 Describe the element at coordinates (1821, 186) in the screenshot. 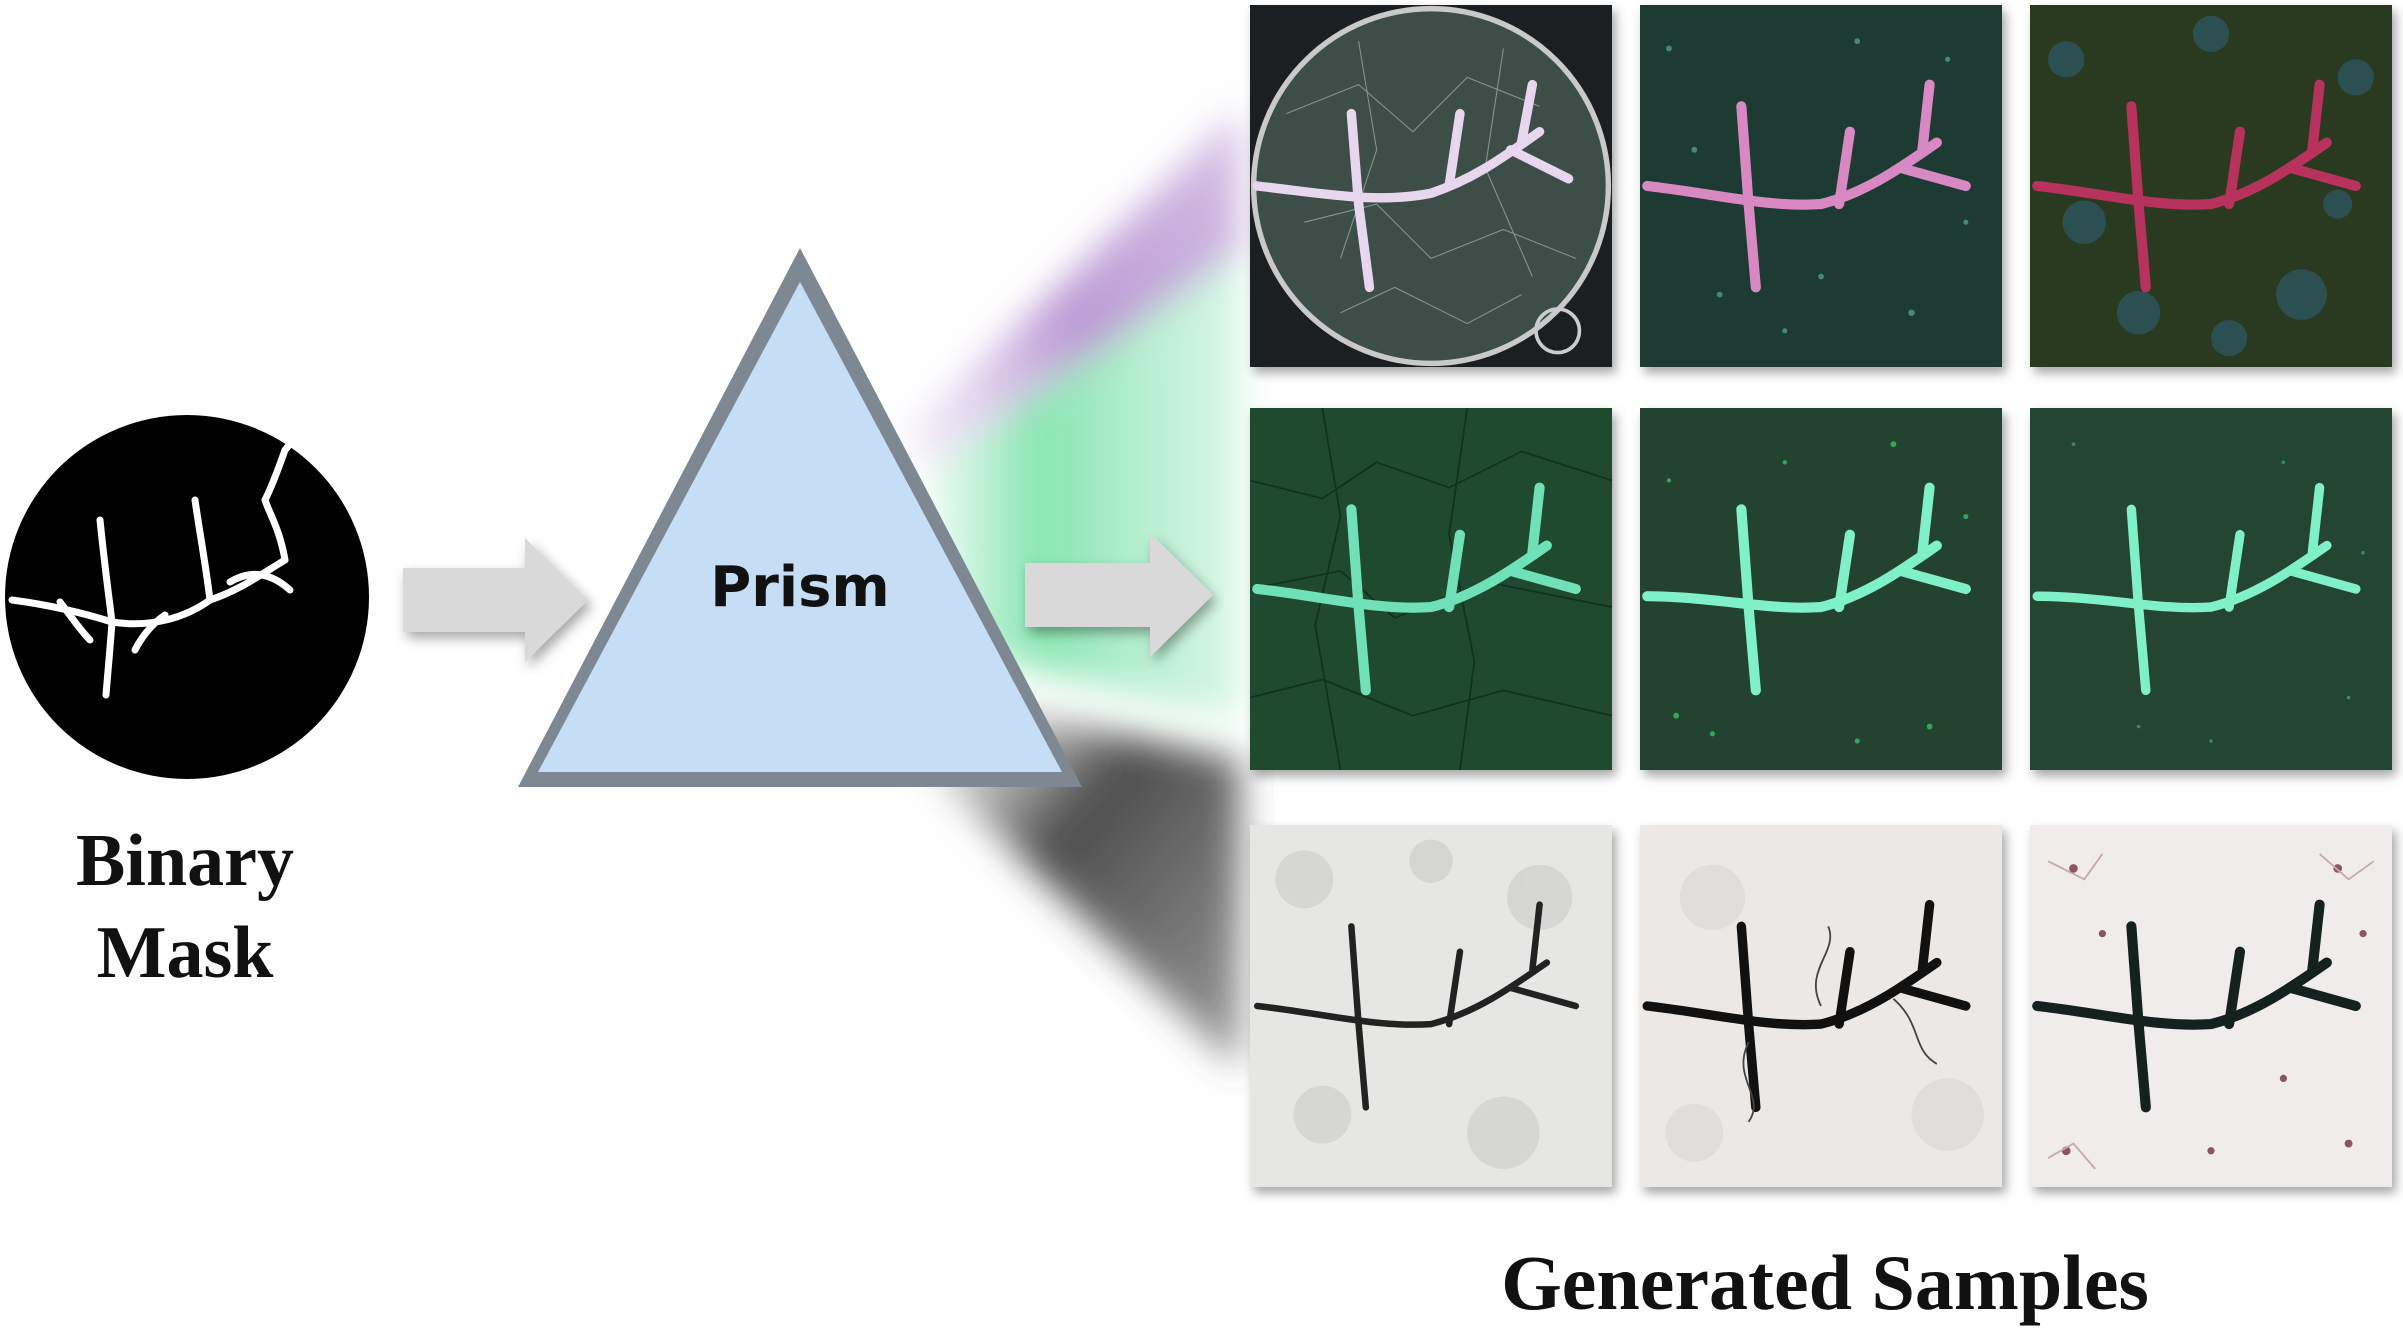

I see `sample-tile-r1c2` at that location.